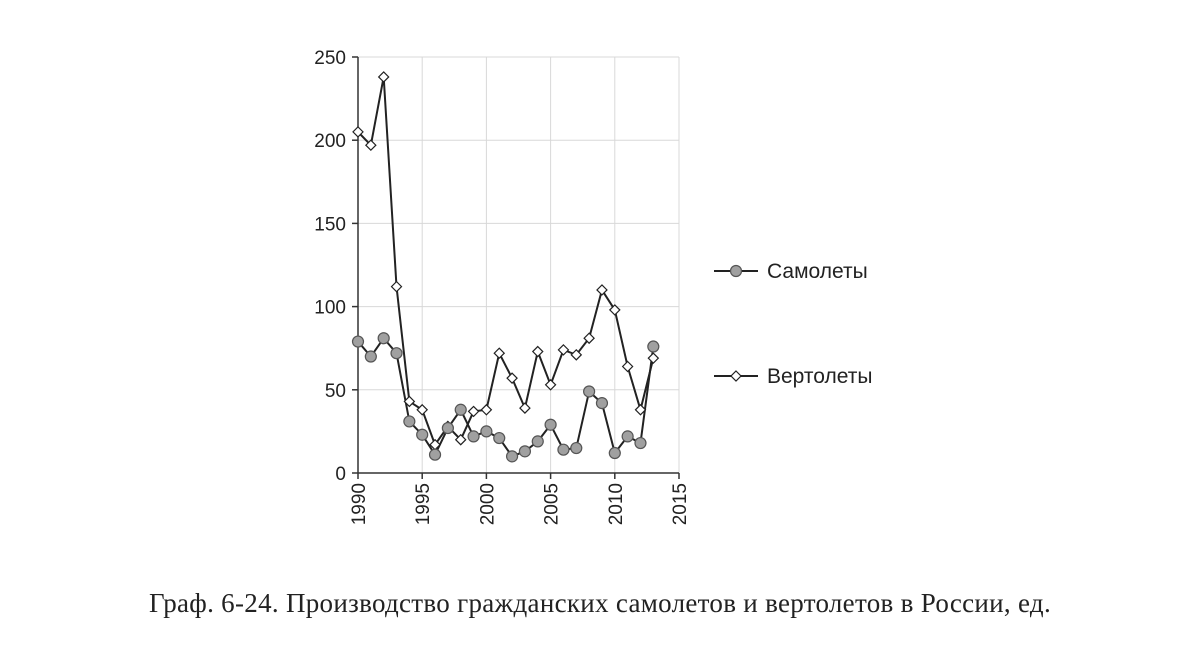 The height and width of the screenshot is (655, 1200). What do you see at coordinates (680, 504) in the screenshot?
I see `x-tick-label: 2015` at bounding box center [680, 504].